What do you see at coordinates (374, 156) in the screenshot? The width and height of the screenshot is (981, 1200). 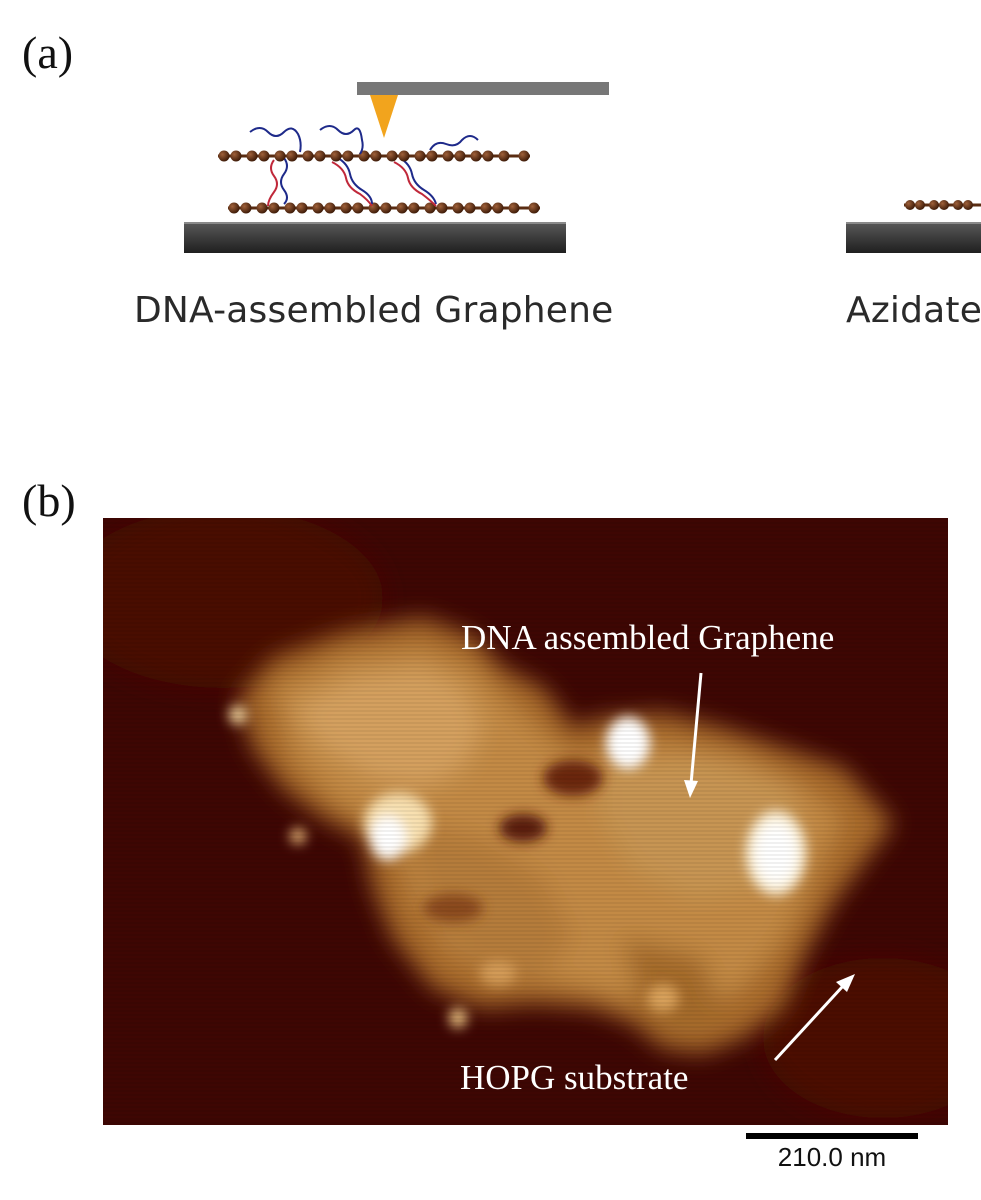 I see `graphene-layer-upper` at bounding box center [374, 156].